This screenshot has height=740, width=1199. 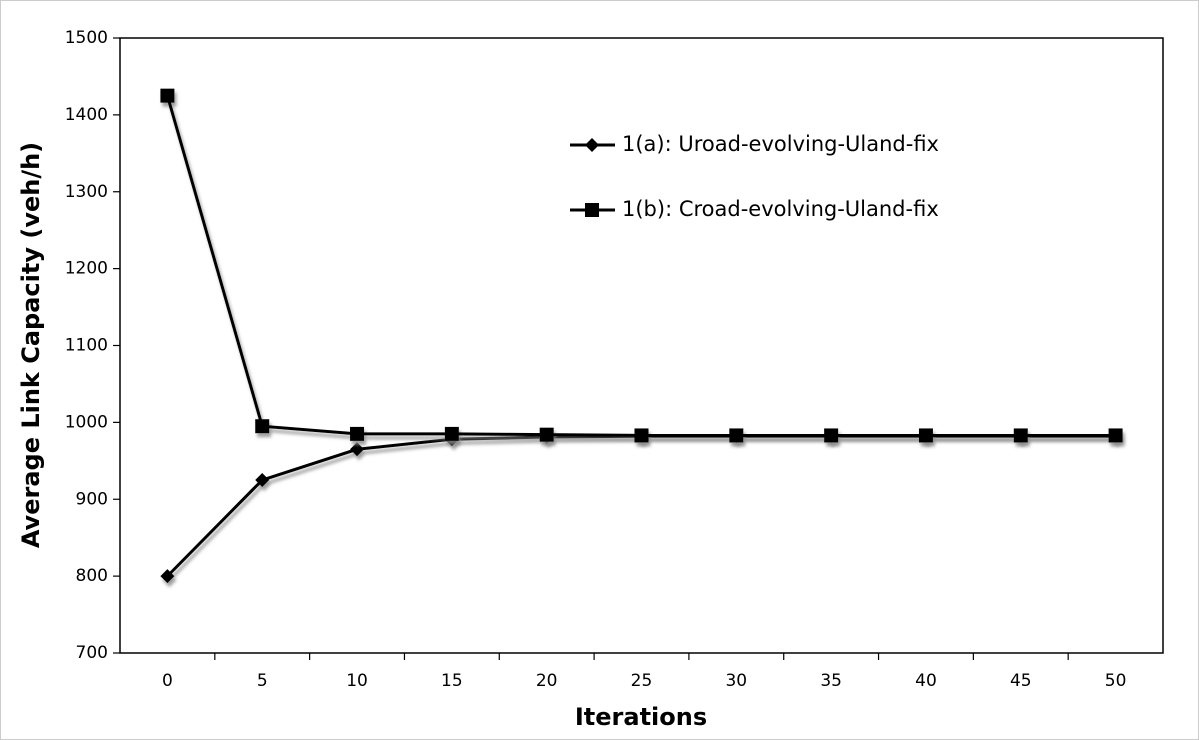 I want to click on x-tick-label: 35, so click(x=831, y=681).